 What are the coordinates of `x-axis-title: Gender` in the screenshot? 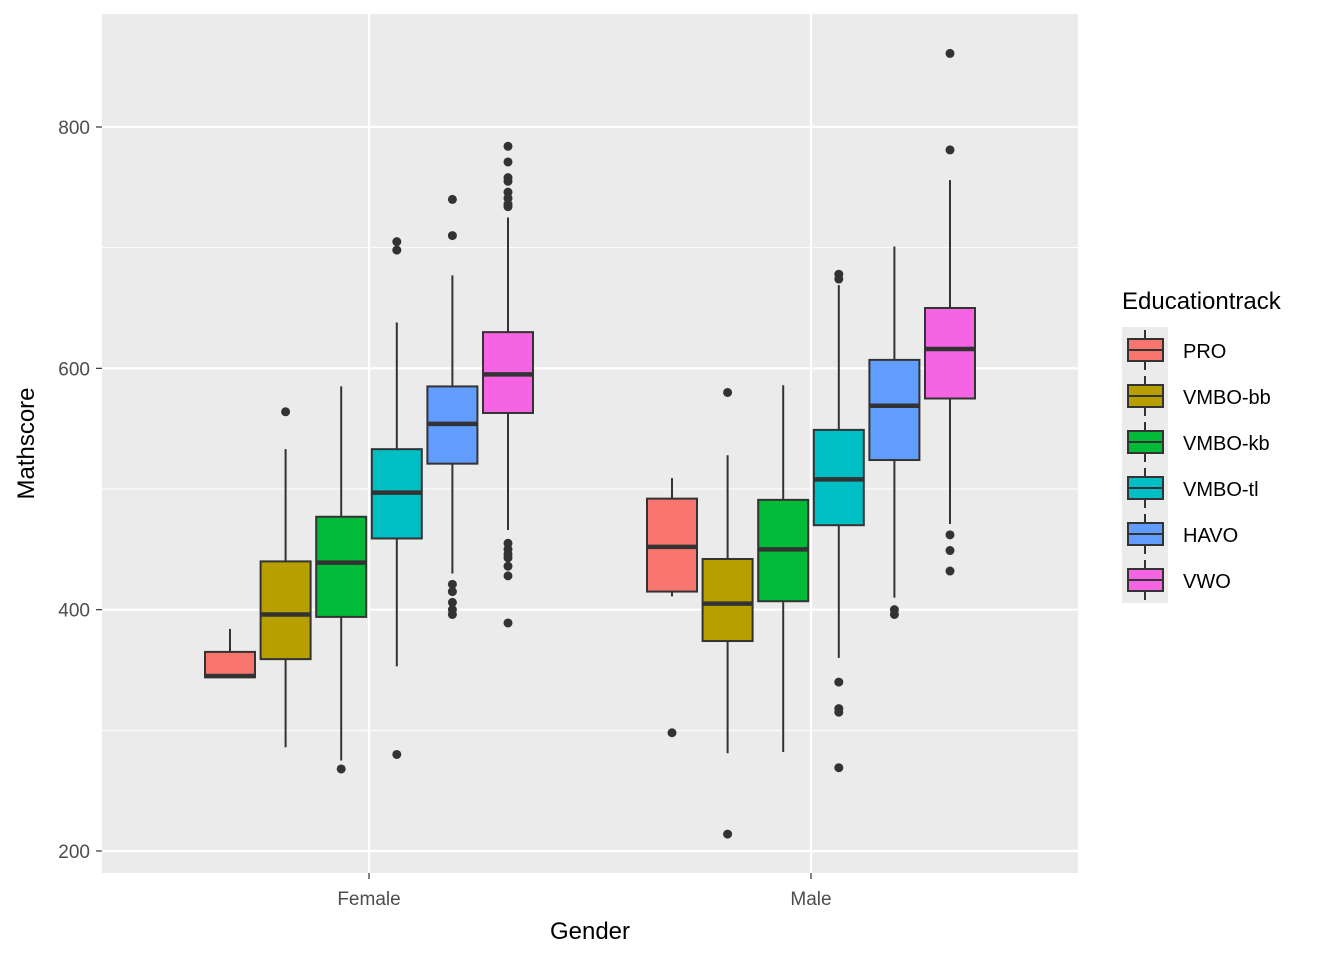 It's located at (590, 931).